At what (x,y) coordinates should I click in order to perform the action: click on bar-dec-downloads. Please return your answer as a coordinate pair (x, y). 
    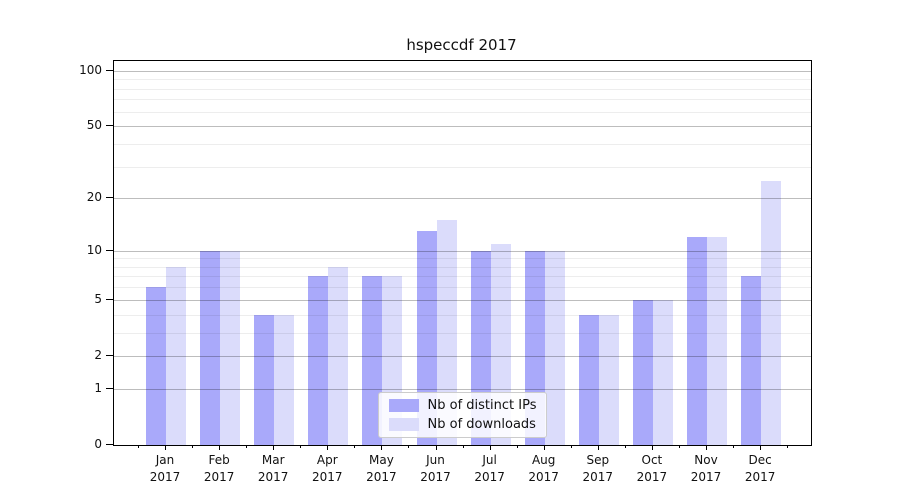
    Looking at the image, I should click on (771, 312).